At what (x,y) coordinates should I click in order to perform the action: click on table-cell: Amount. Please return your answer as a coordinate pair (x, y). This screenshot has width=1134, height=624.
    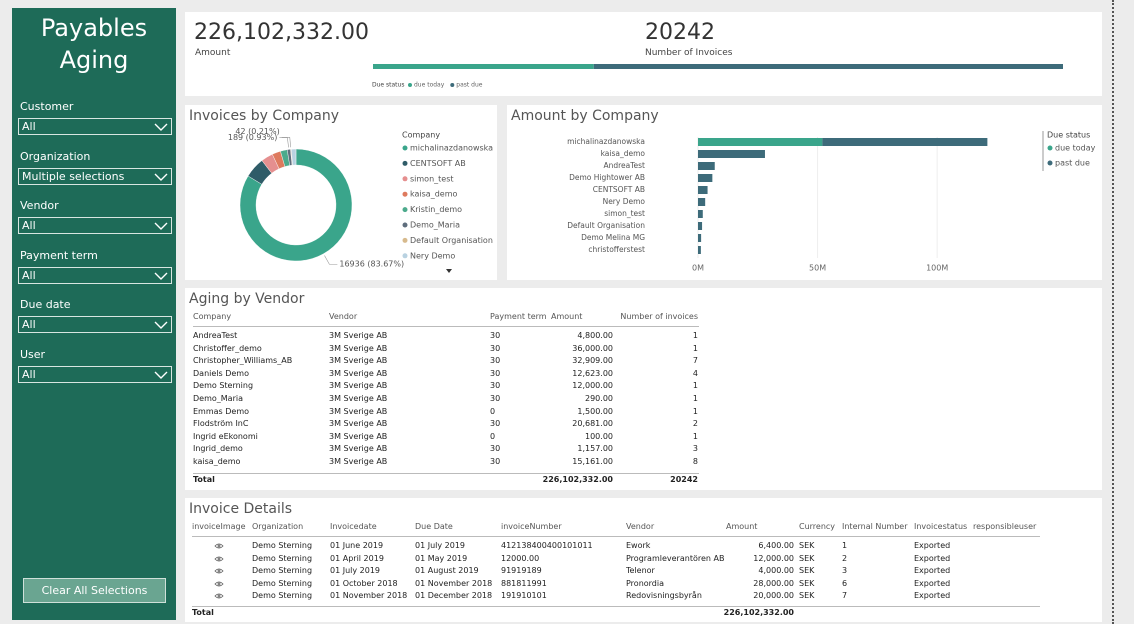
    Looking at the image, I should click on (742, 526).